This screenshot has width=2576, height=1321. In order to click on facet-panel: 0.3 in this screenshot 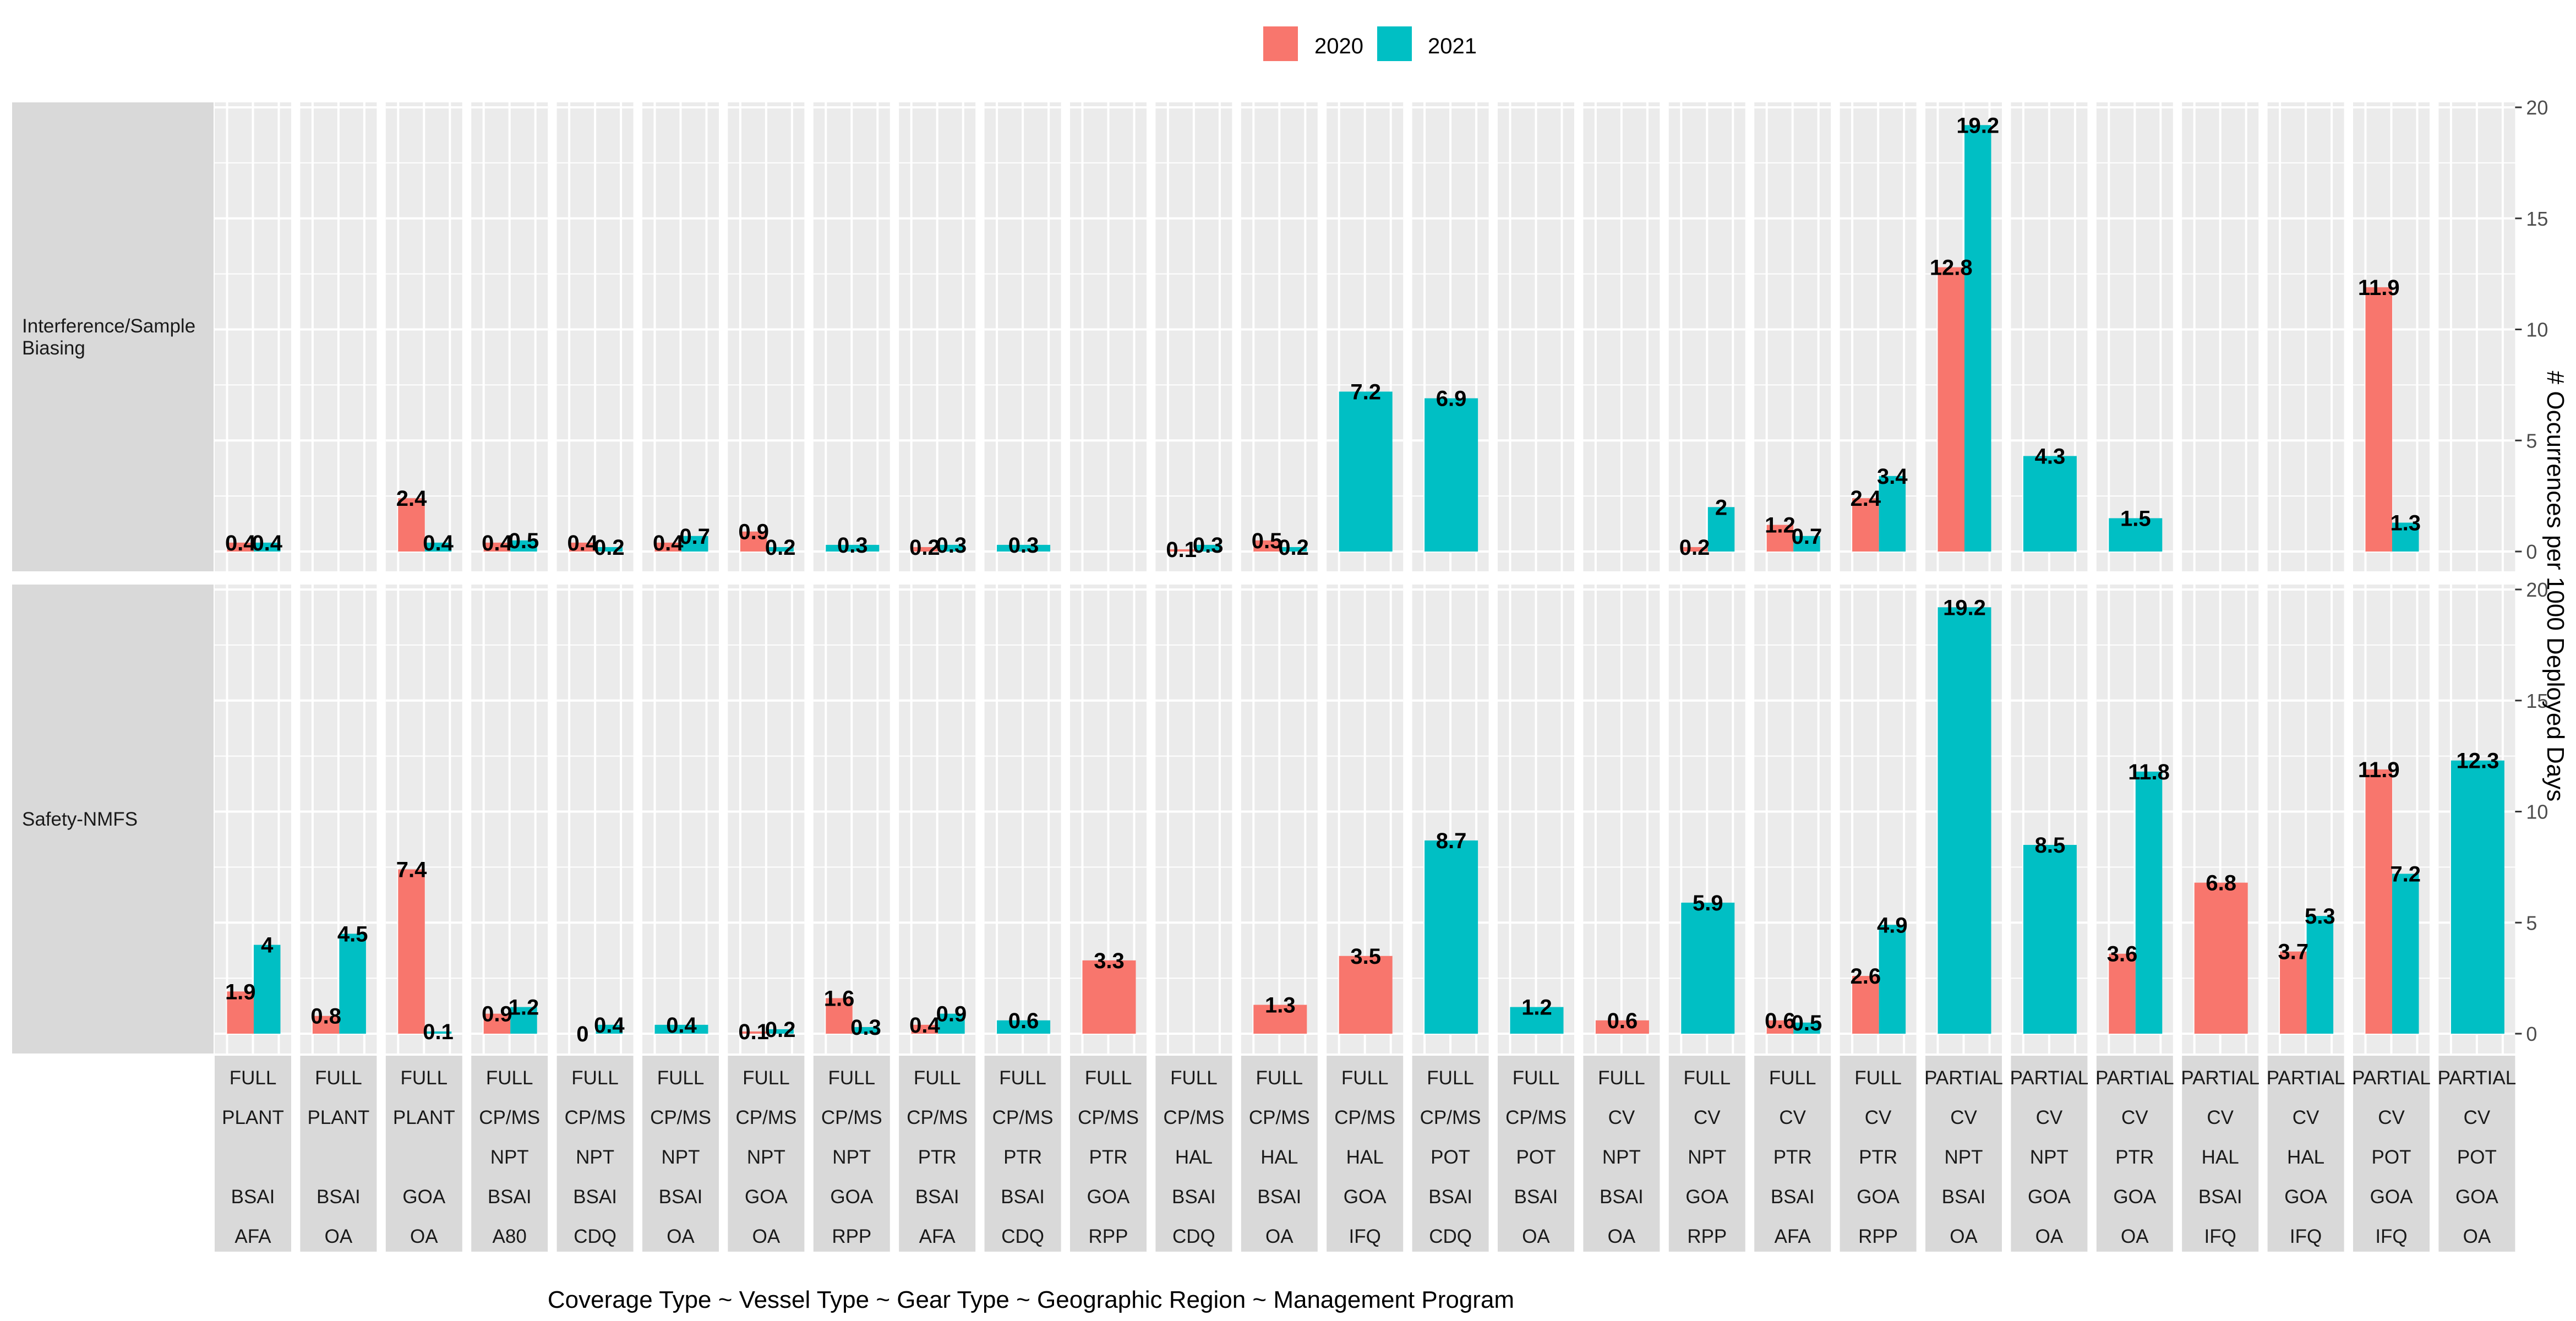, I will do `click(852, 336)`.